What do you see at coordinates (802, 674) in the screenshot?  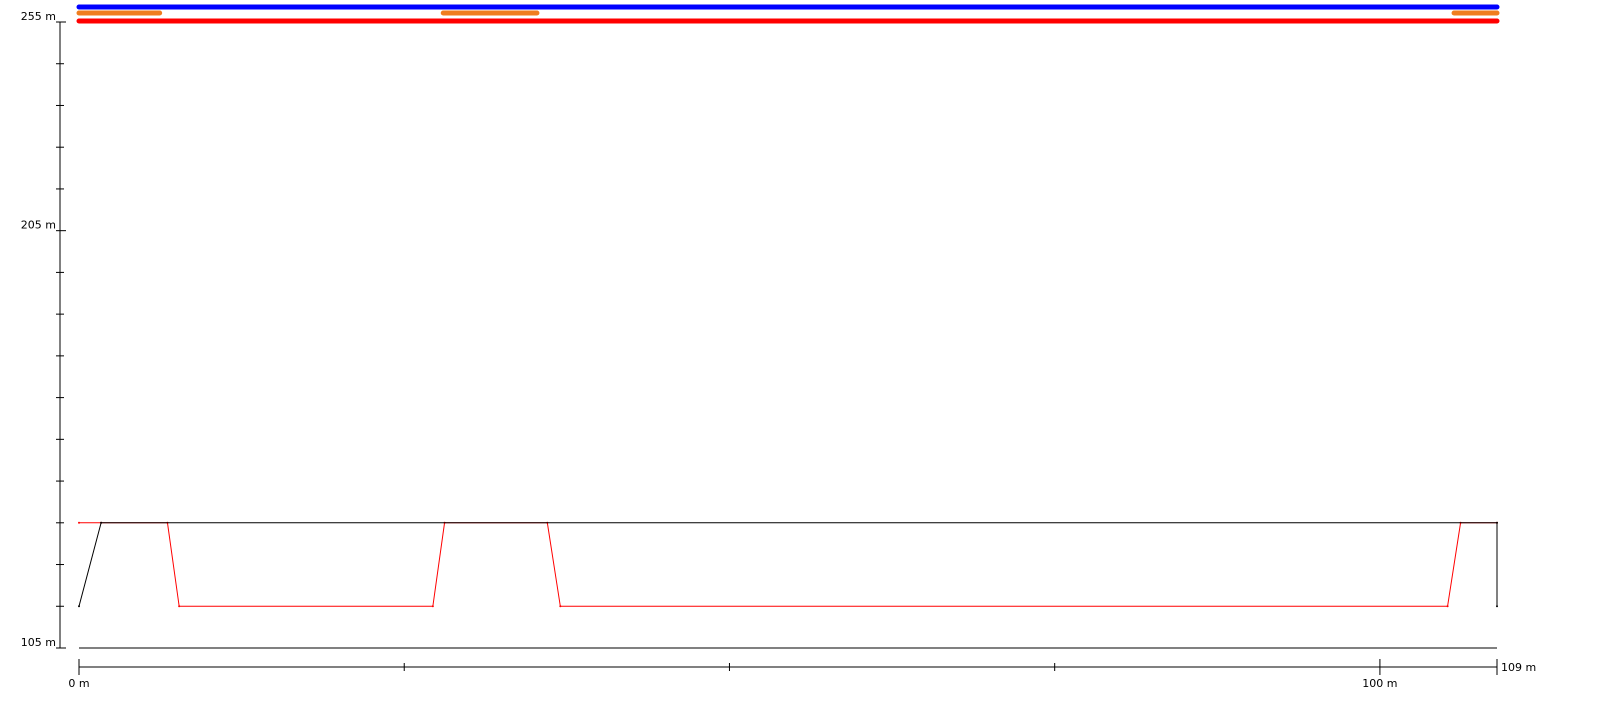 I see `x-axis: 0 m 100 m 109 m` at bounding box center [802, 674].